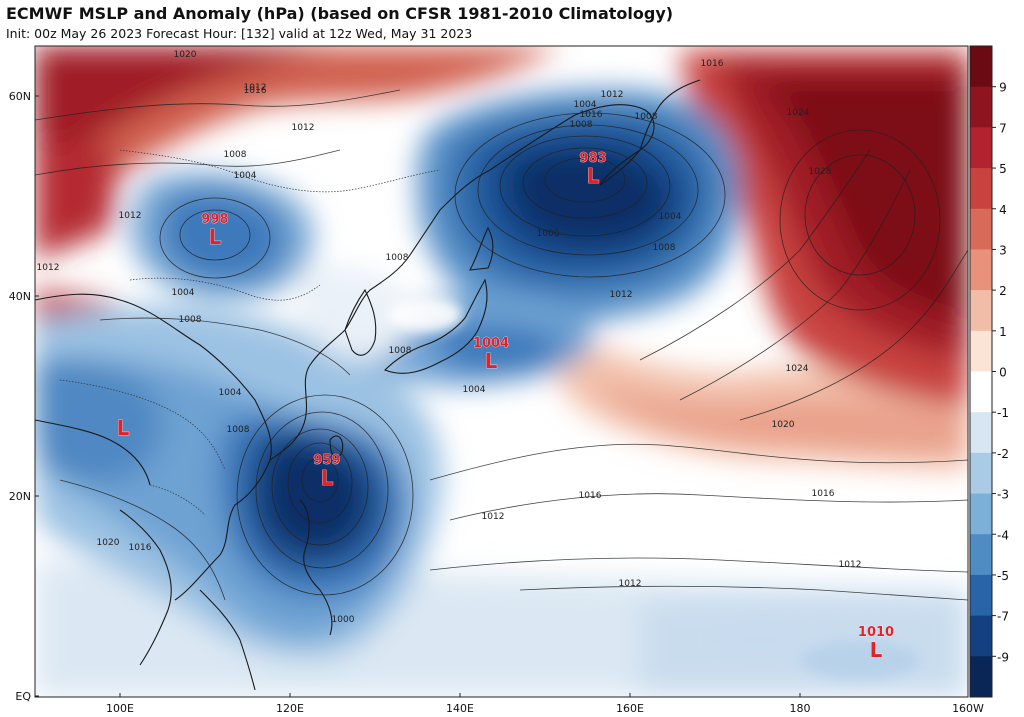 The height and width of the screenshot is (717, 1024). I want to click on isobar-label: 1028, so click(820, 172).